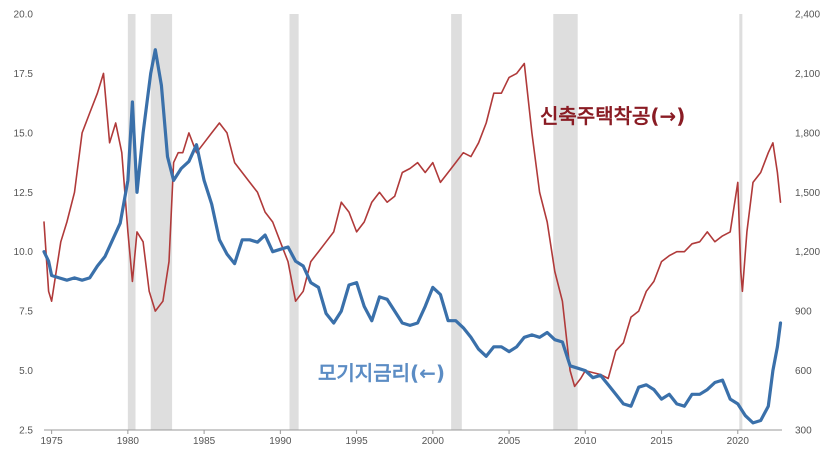  What do you see at coordinates (356, 441) in the screenshot?
I see `x-tick-label: 1995` at bounding box center [356, 441].